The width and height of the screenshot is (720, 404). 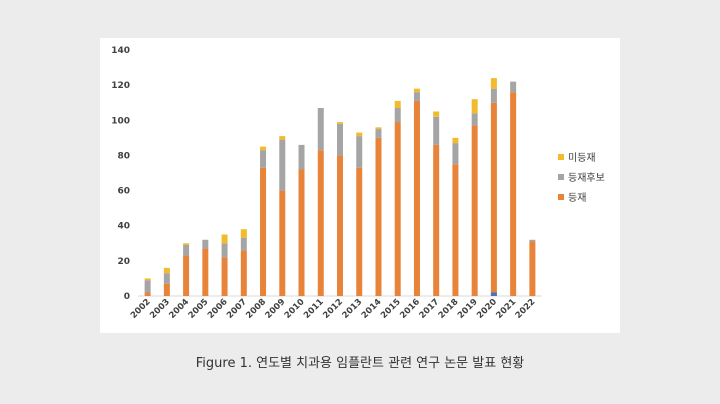 I want to click on x-tick-label: 2004, so click(x=179, y=309).